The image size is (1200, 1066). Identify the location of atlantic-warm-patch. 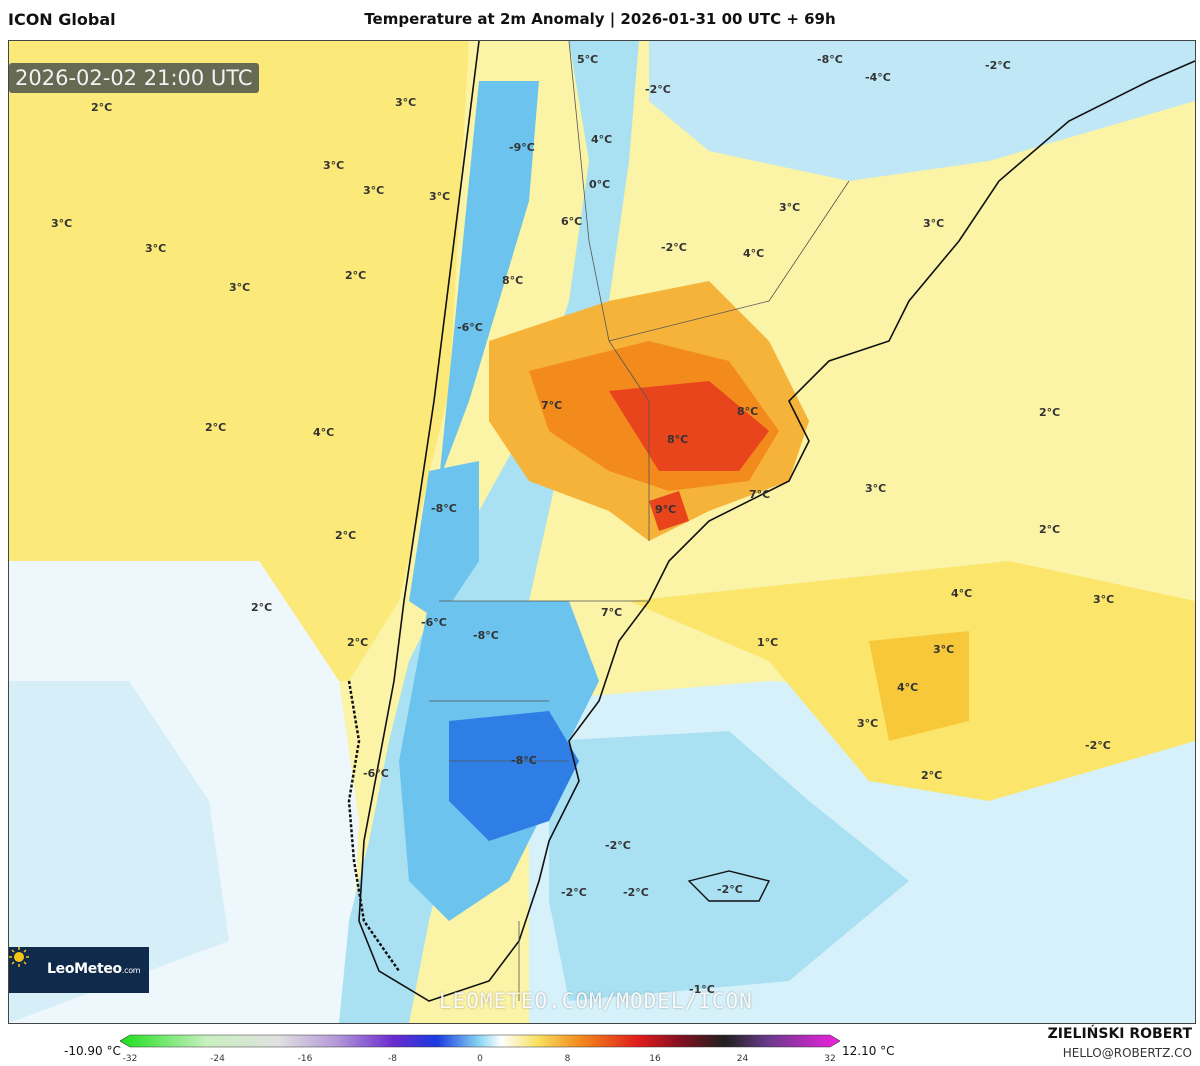
(919, 686).